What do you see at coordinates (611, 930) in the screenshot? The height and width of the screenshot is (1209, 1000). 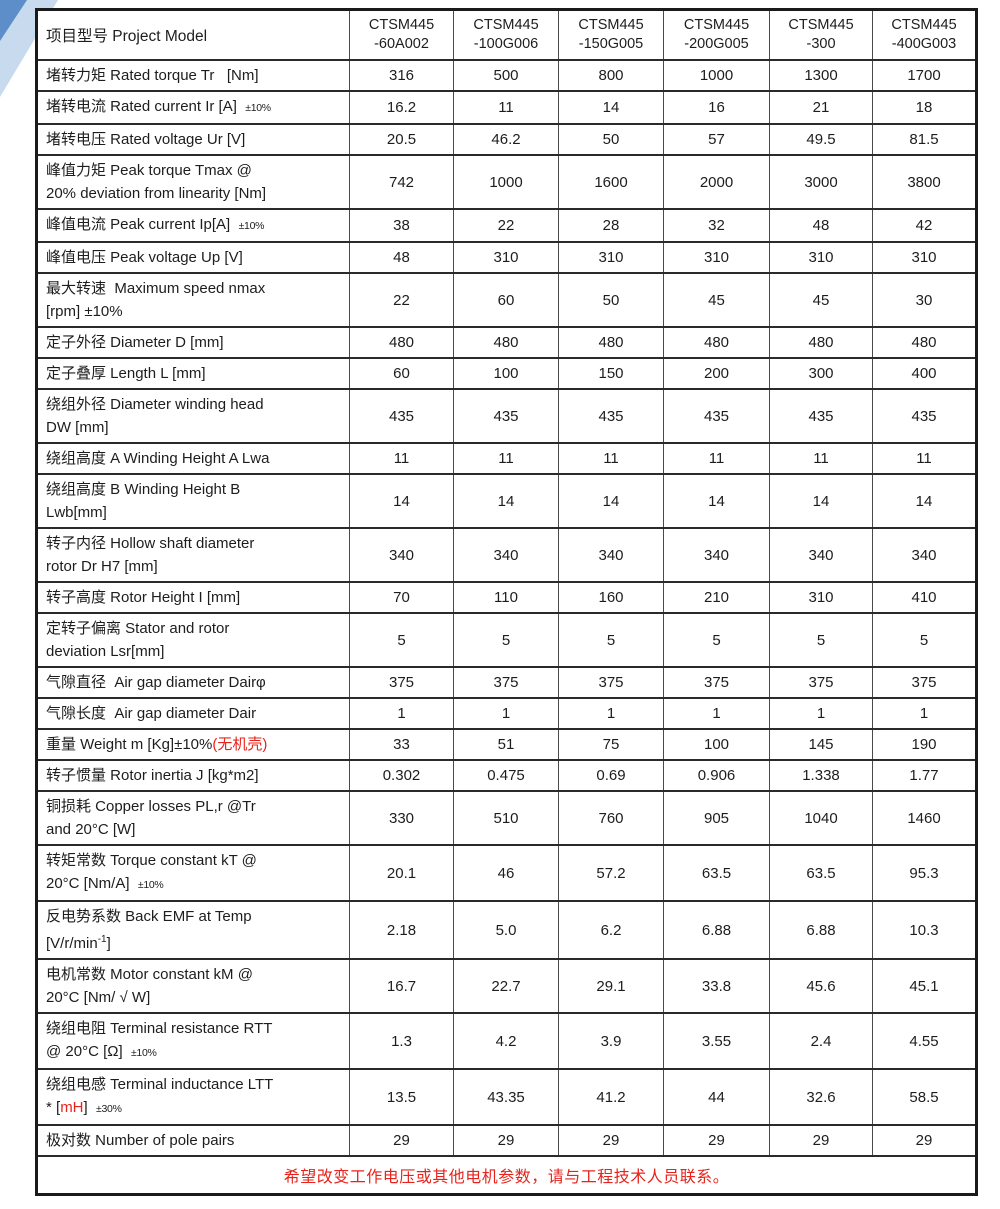 I see `value-cell: 6.2` at bounding box center [611, 930].